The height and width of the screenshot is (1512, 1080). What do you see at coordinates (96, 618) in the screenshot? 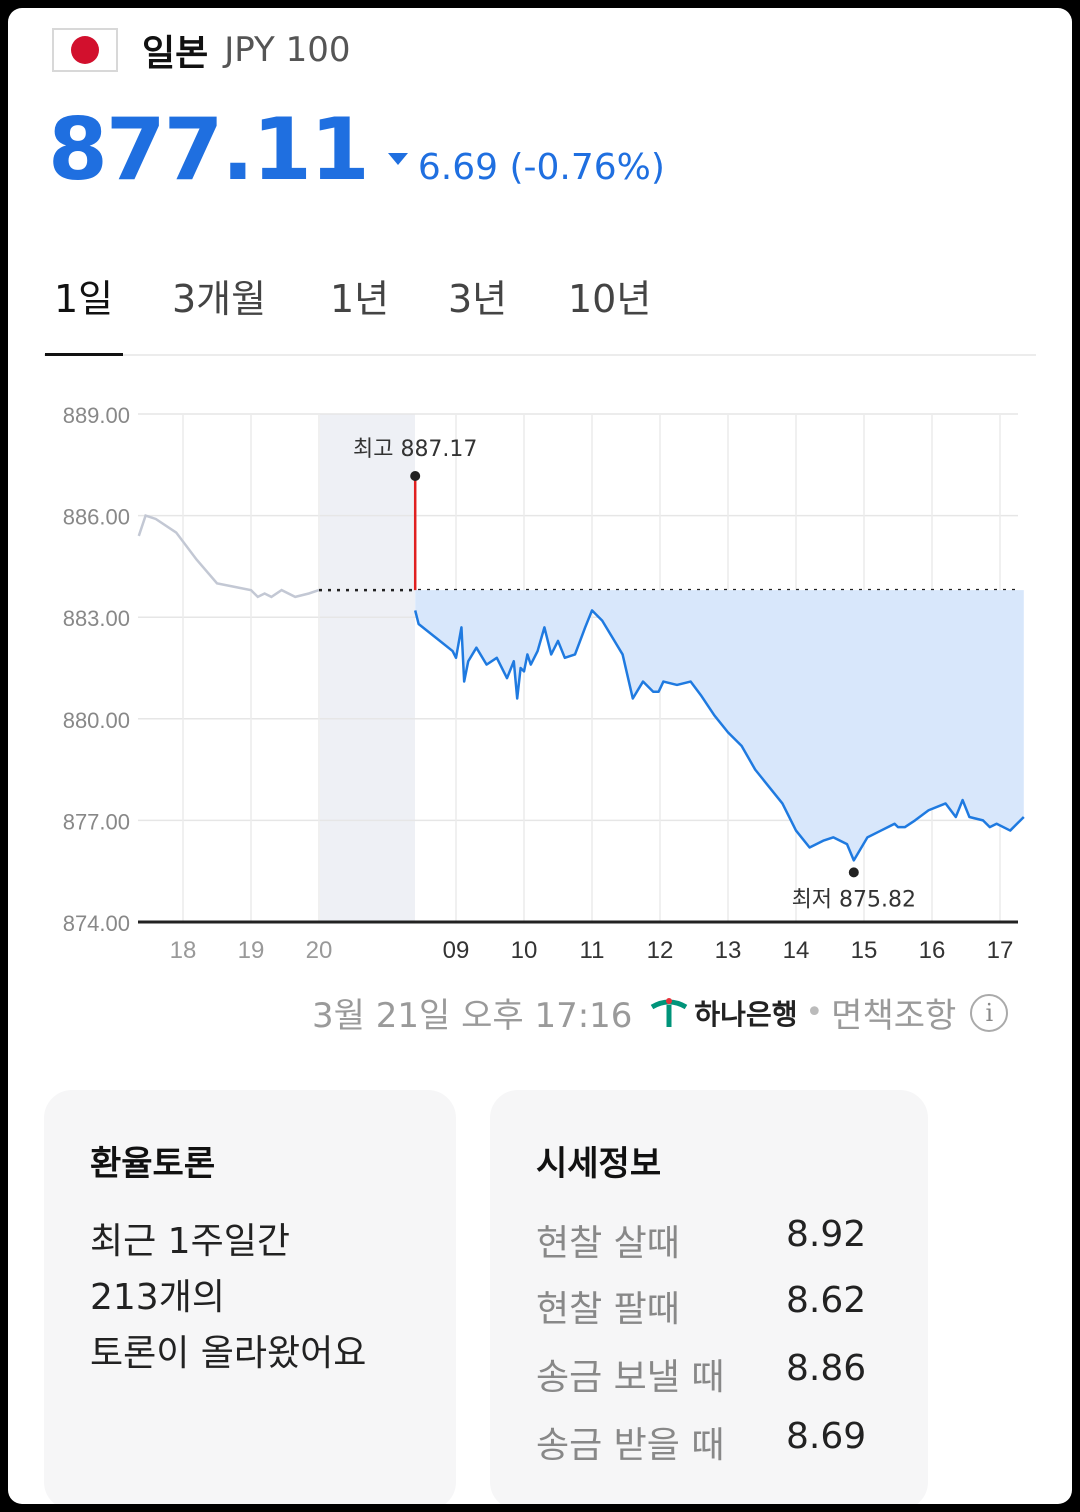
I see `y-tick-label: 883.00` at bounding box center [96, 618].